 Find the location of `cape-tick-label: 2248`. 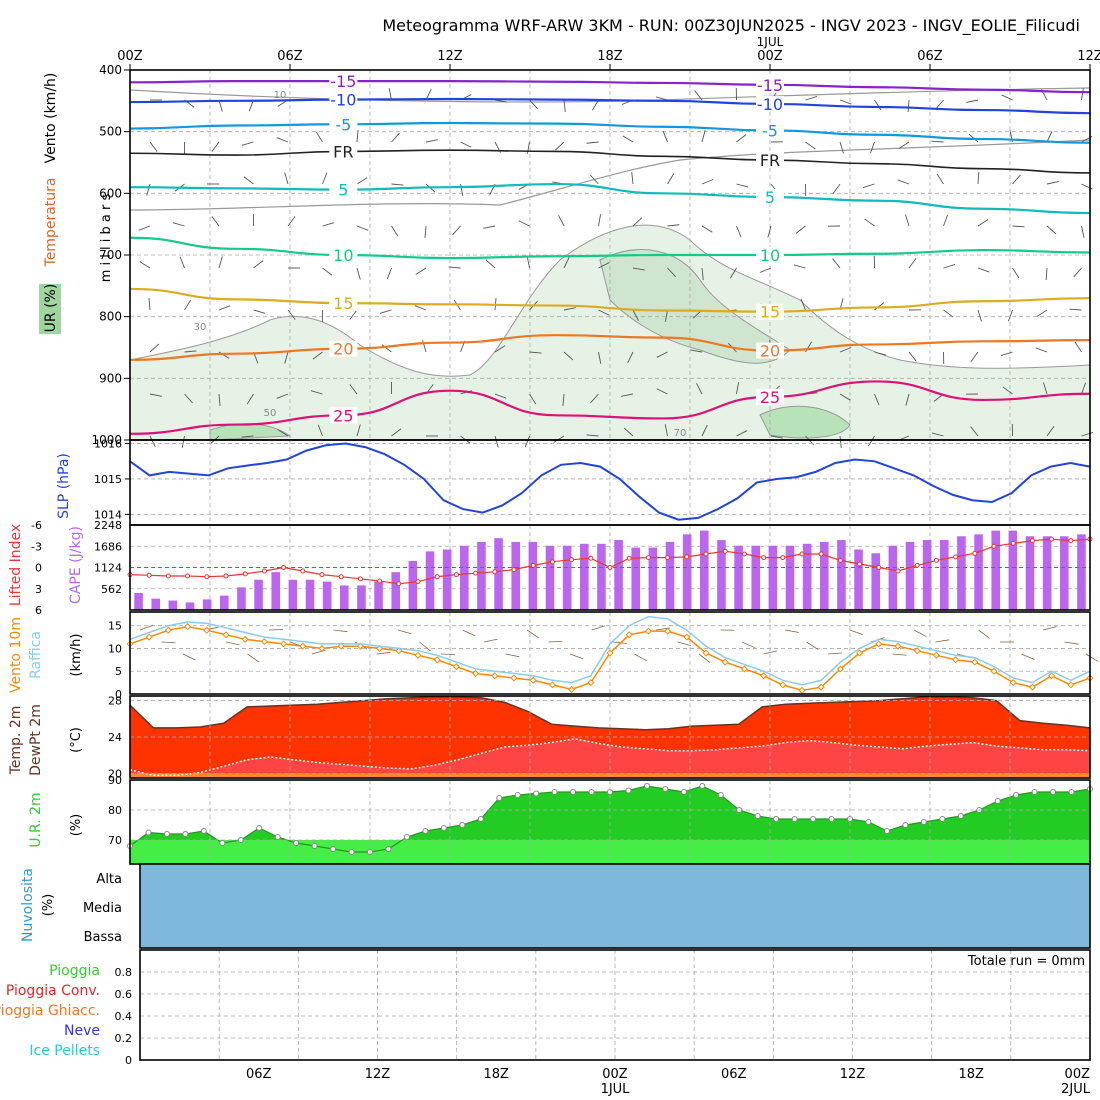

cape-tick-label: 2248 is located at coordinates (108, 525).